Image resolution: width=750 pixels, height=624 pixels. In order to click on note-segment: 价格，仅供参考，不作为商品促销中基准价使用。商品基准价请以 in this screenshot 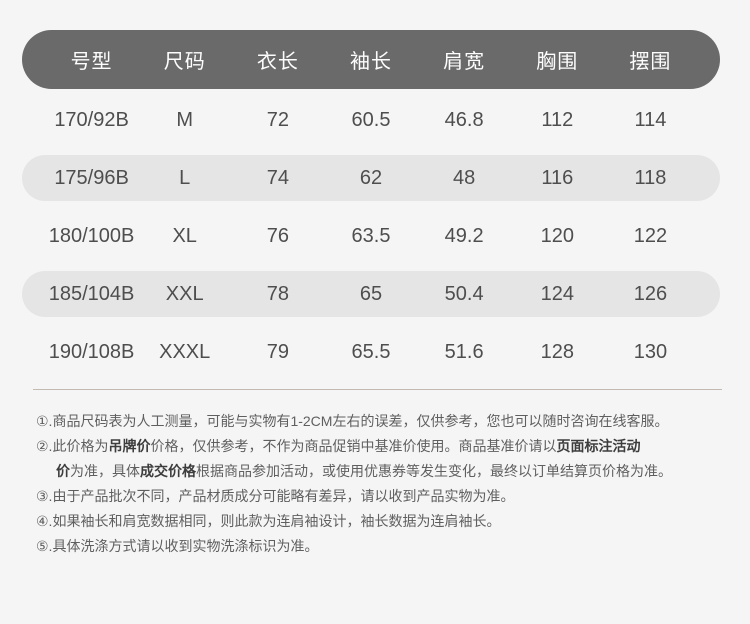, I will do `click(353, 446)`.